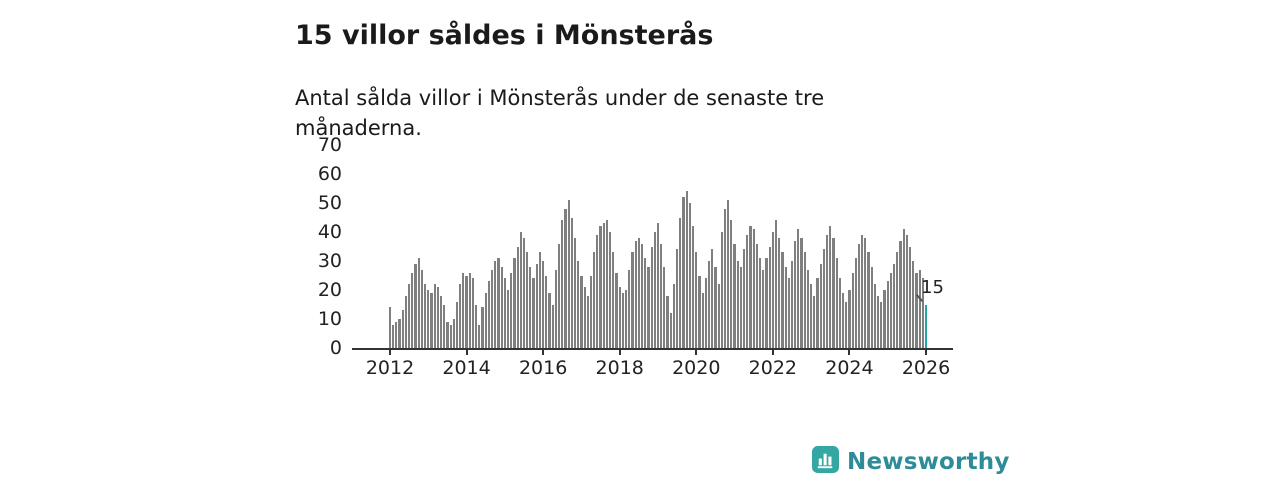 This screenshot has width=1280, height=480. I want to click on newsworthy-wordmark: Newsworthy, so click(928, 461).